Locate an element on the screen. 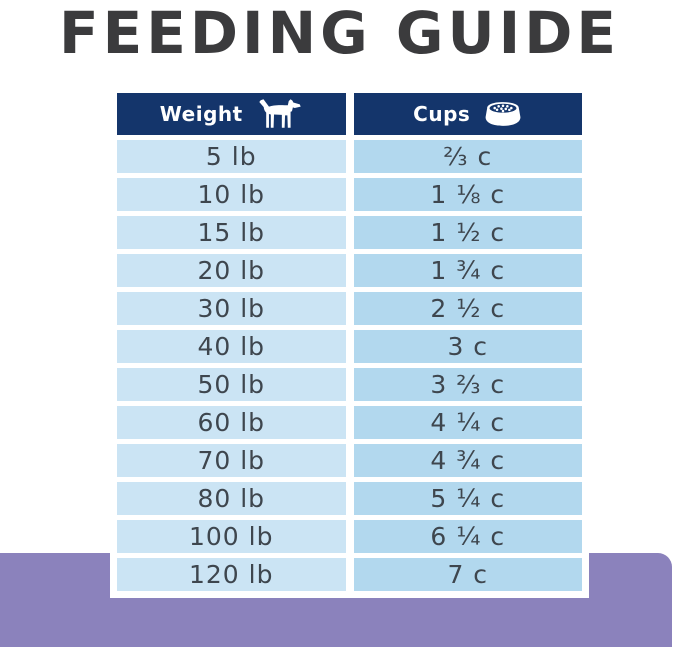 The height and width of the screenshot is (647, 679). weight-cell: 30 lb is located at coordinates (231, 308).